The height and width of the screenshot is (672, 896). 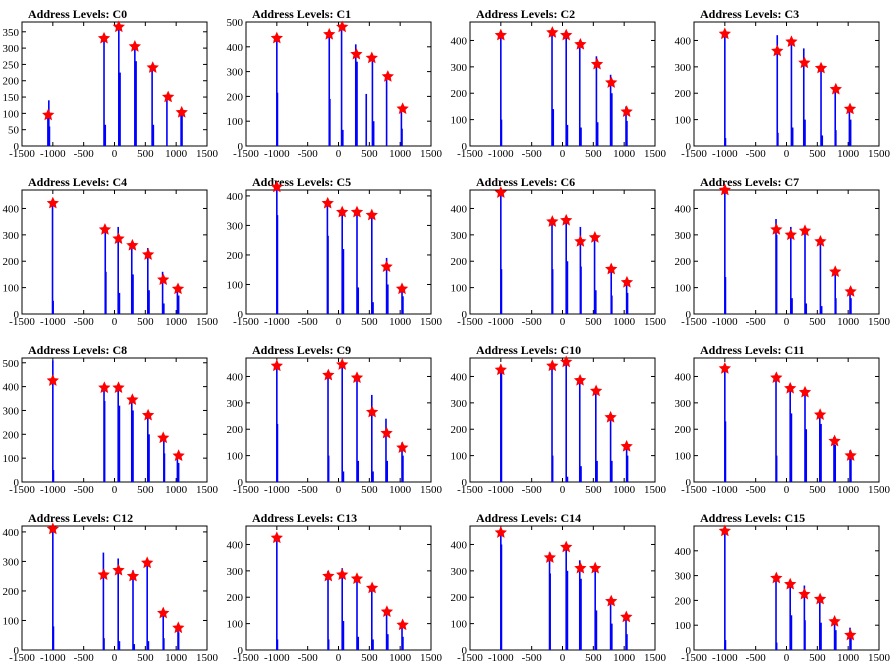 What do you see at coordinates (77, 182) in the screenshot?
I see `chart-title: Address Levels: C4` at bounding box center [77, 182].